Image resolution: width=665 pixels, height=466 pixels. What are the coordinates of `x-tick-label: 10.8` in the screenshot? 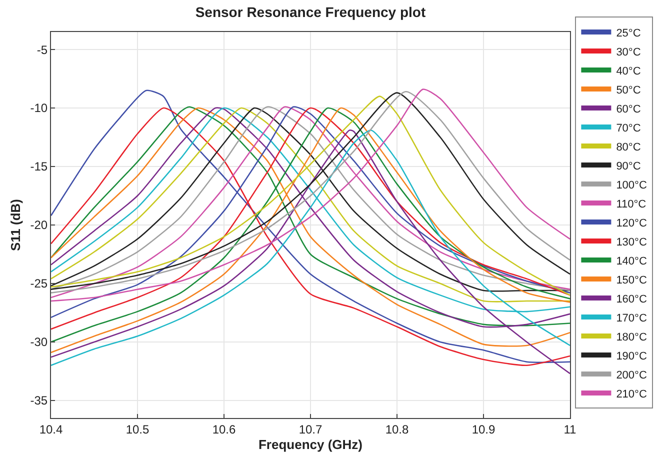 It's located at (397, 429).